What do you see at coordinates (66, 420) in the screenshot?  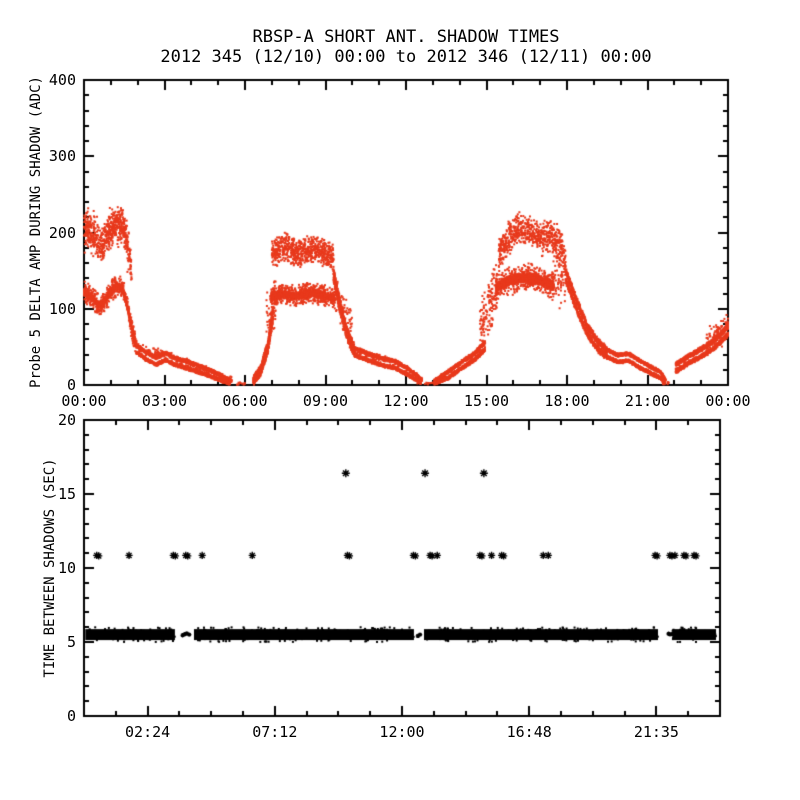 I see `bottom-panel-y-tick-label: 20` at bounding box center [66, 420].